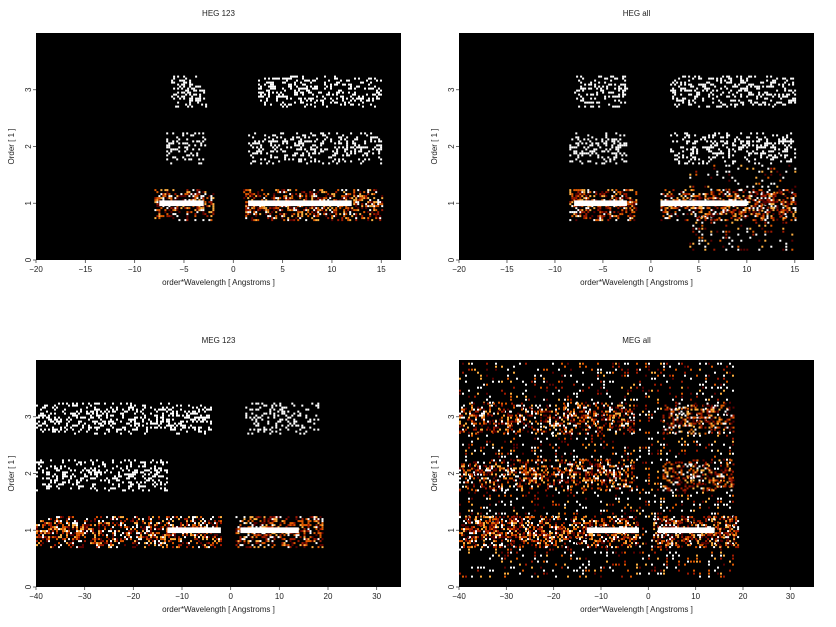 The height and width of the screenshot is (627, 836). Describe the element at coordinates (269, 148) in the screenshot. I see `heatmap-pixels` at that location.